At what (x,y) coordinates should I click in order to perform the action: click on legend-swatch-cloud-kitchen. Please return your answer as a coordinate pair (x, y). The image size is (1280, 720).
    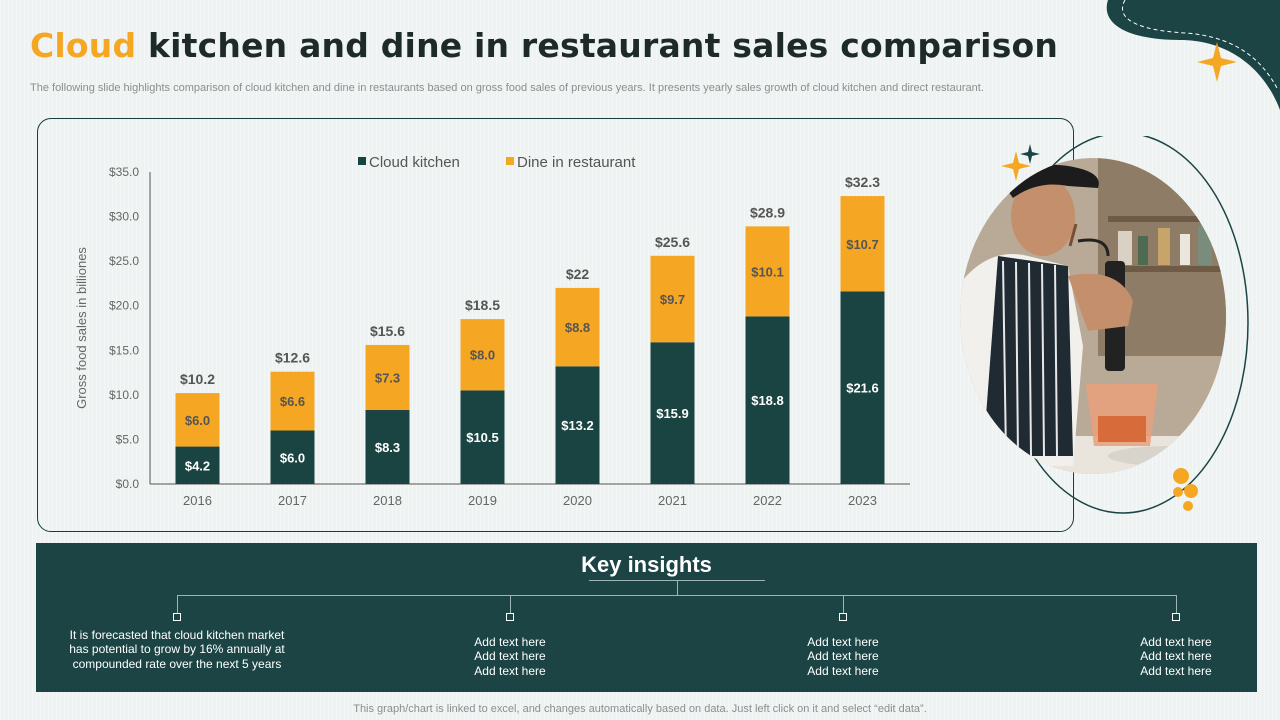
    Looking at the image, I should click on (362, 161).